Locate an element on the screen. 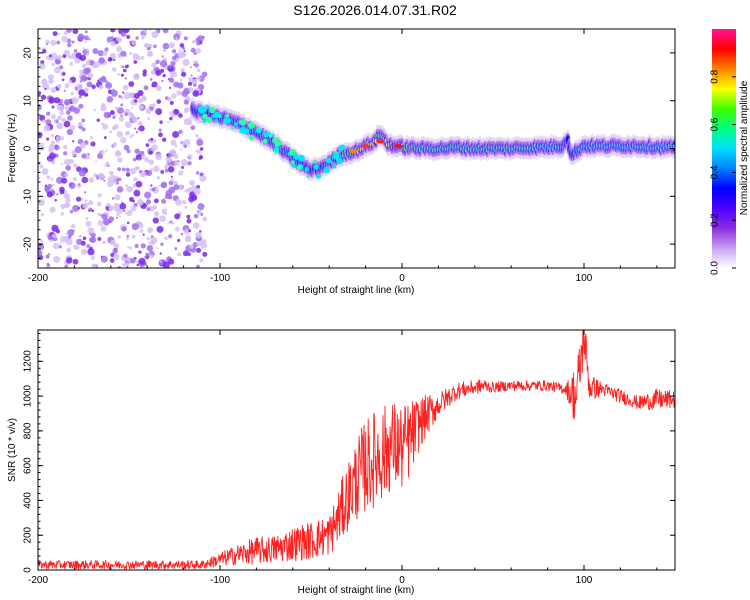 The height and width of the screenshot is (600, 750). ridge-peak is located at coordinates (365, 146).